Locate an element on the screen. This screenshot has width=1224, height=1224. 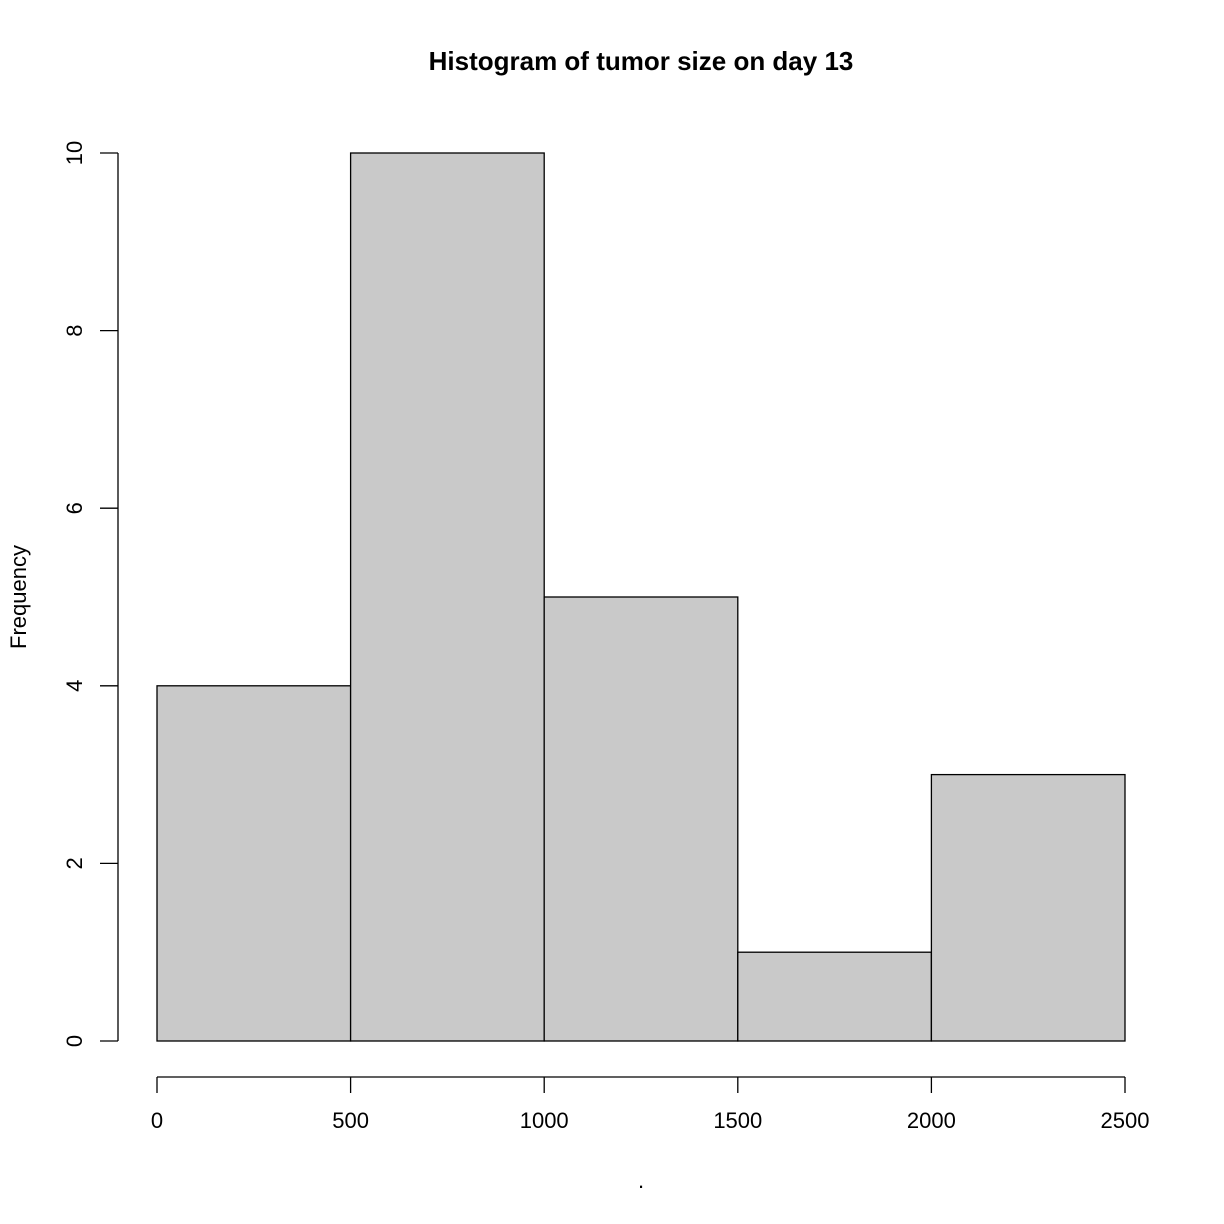
y-tick-label-4: 8 is located at coordinates (74, 330).